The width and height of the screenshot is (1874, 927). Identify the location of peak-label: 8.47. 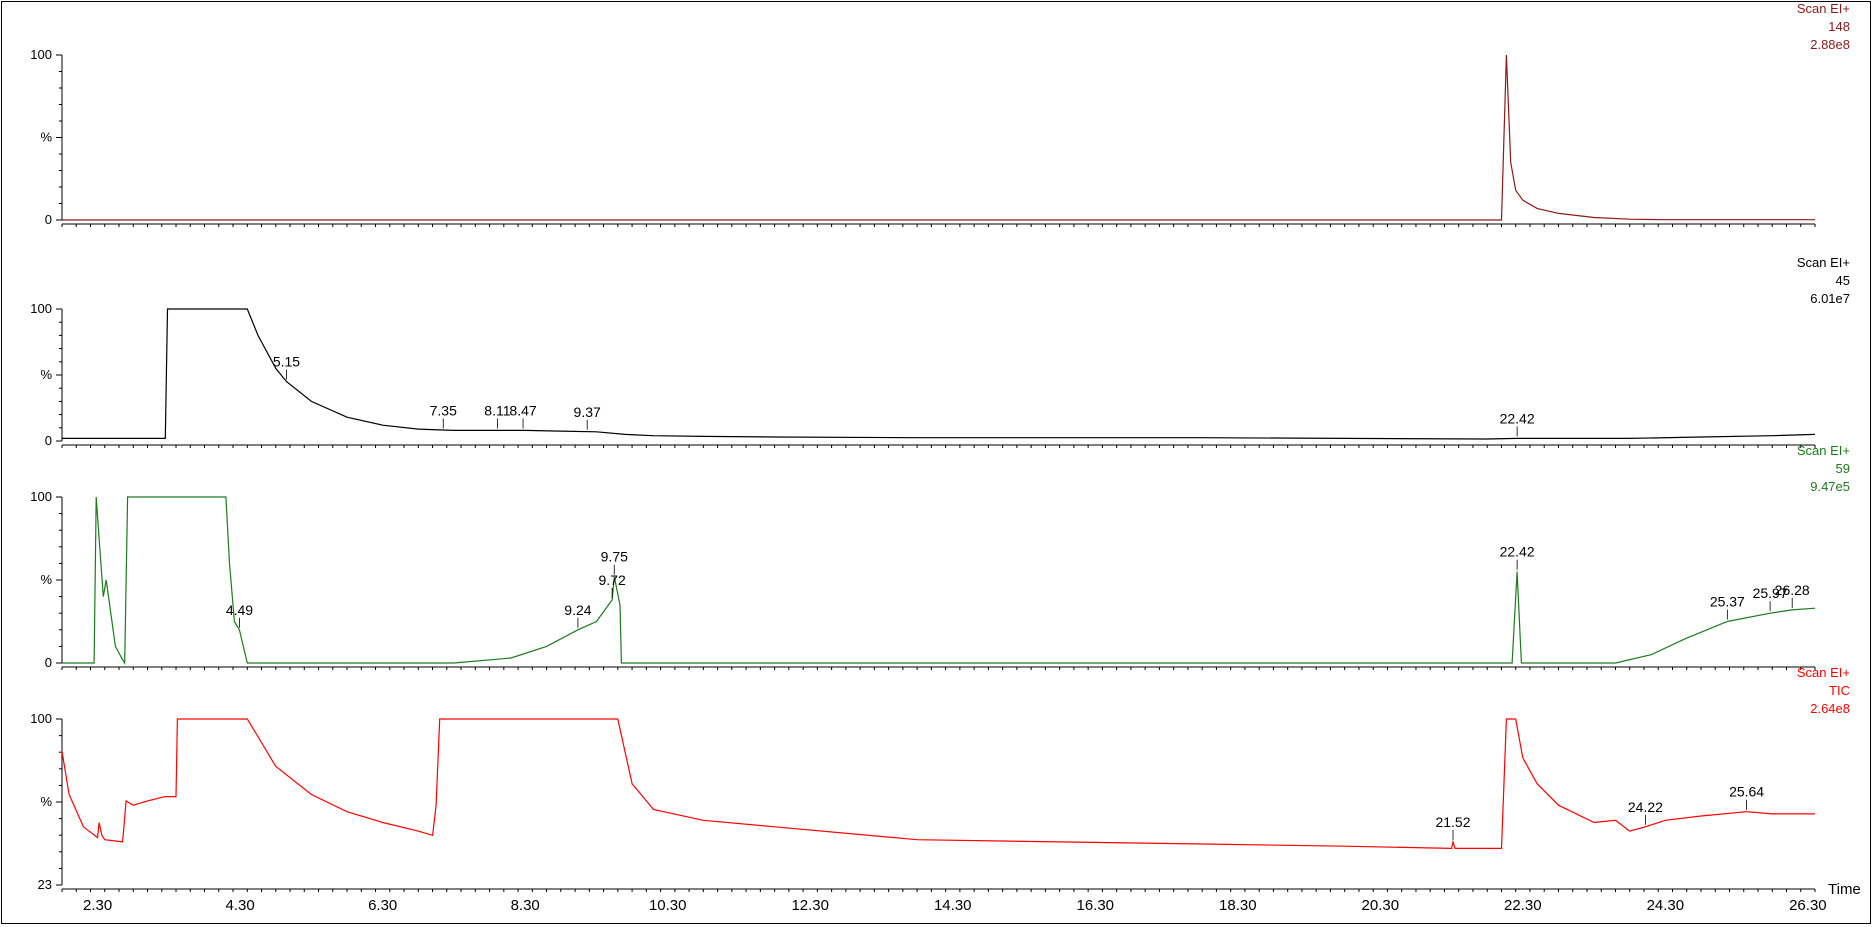
(522, 410).